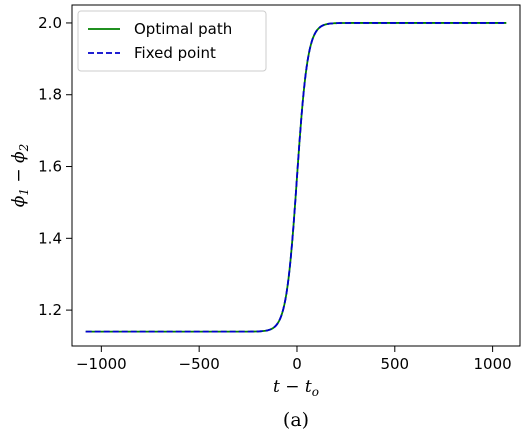  What do you see at coordinates (297, 364) in the screenshot?
I see `x-tick-label: 0` at bounding box center [297, 364].